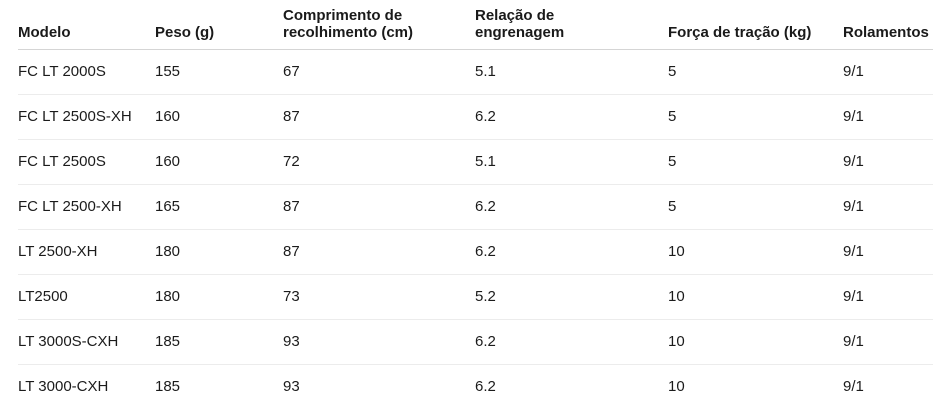 The height and width of the screenshot is (406, 933). Describe the element at coordinates (86, 385) in the screenshot. I see `cell-modelo: LT 3000-CXH` at that location.